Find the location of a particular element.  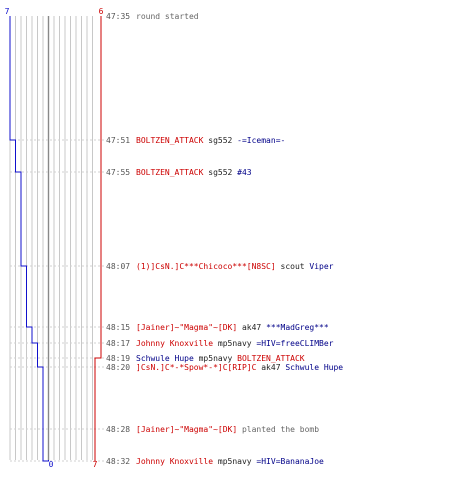

event-timestamp: 48:07 is located at coordinates (118, 266).